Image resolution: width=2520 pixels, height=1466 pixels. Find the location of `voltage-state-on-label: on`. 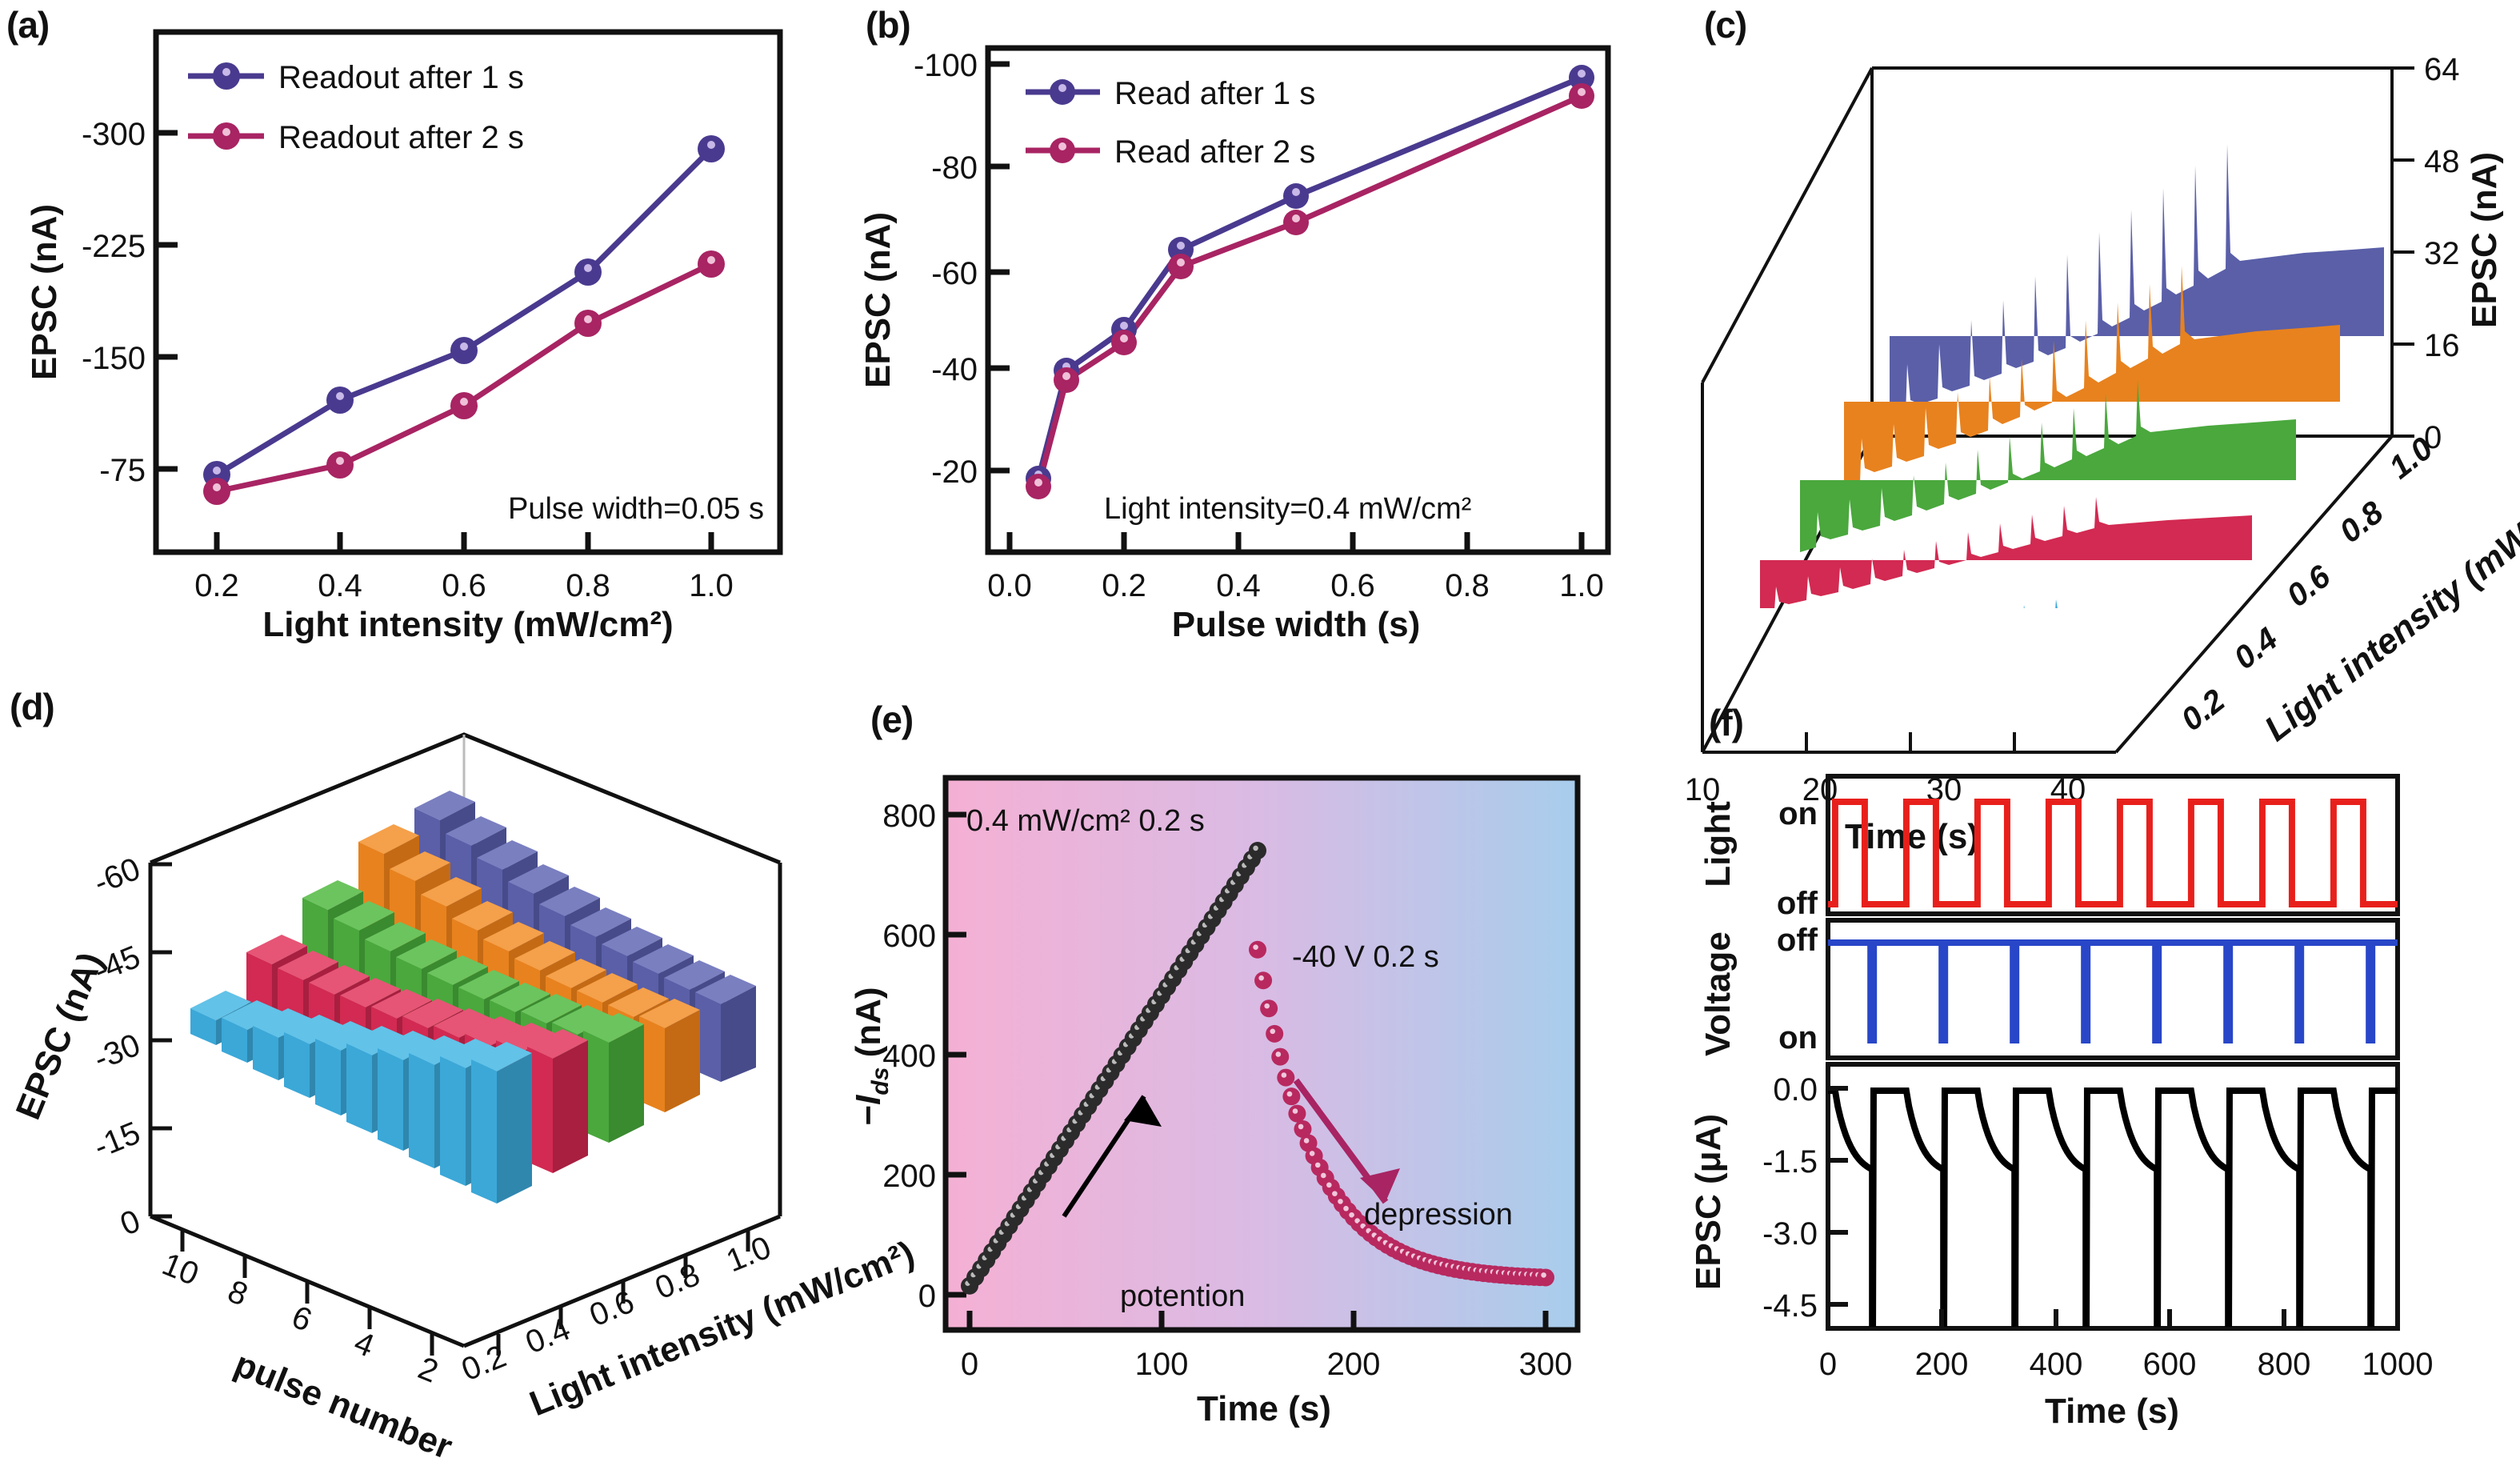

voltage-state-on-label: on is located at coordinates (1798, 1037).